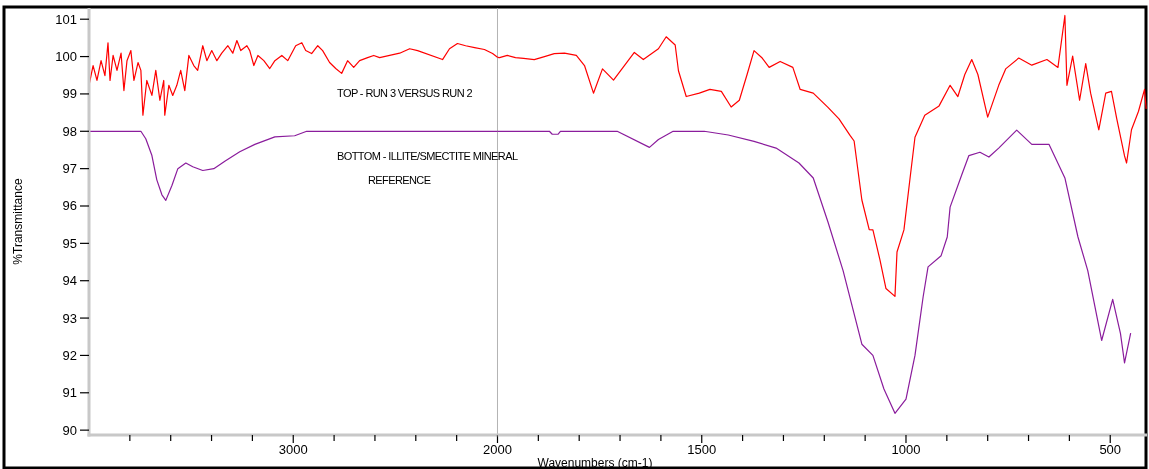 The height and width of the screenshot is (469, 1149). What do you see at coordinates (18, 221) in the screenshot?
I see `y-axis-title: %Transmittance` at bounding box center [18, 221].